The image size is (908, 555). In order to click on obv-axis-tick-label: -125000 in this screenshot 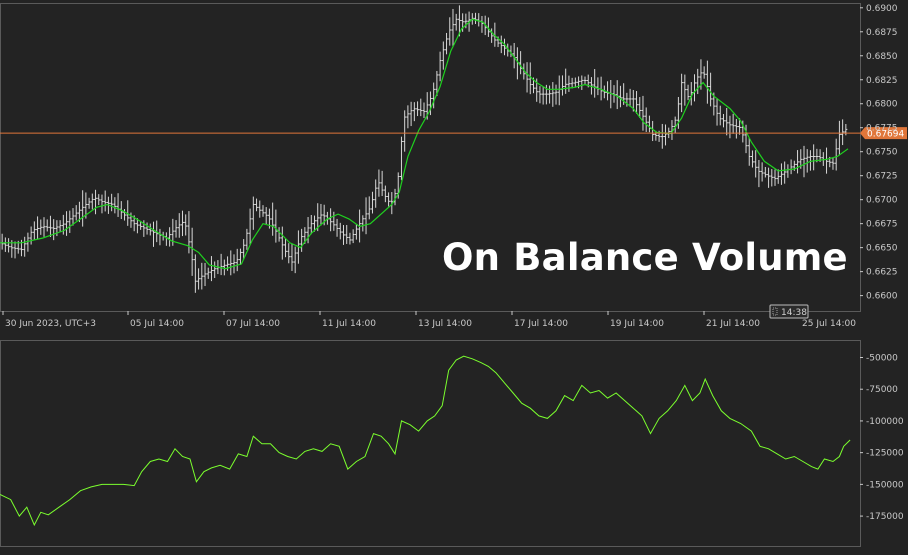, I will do `click(885, 454)`.